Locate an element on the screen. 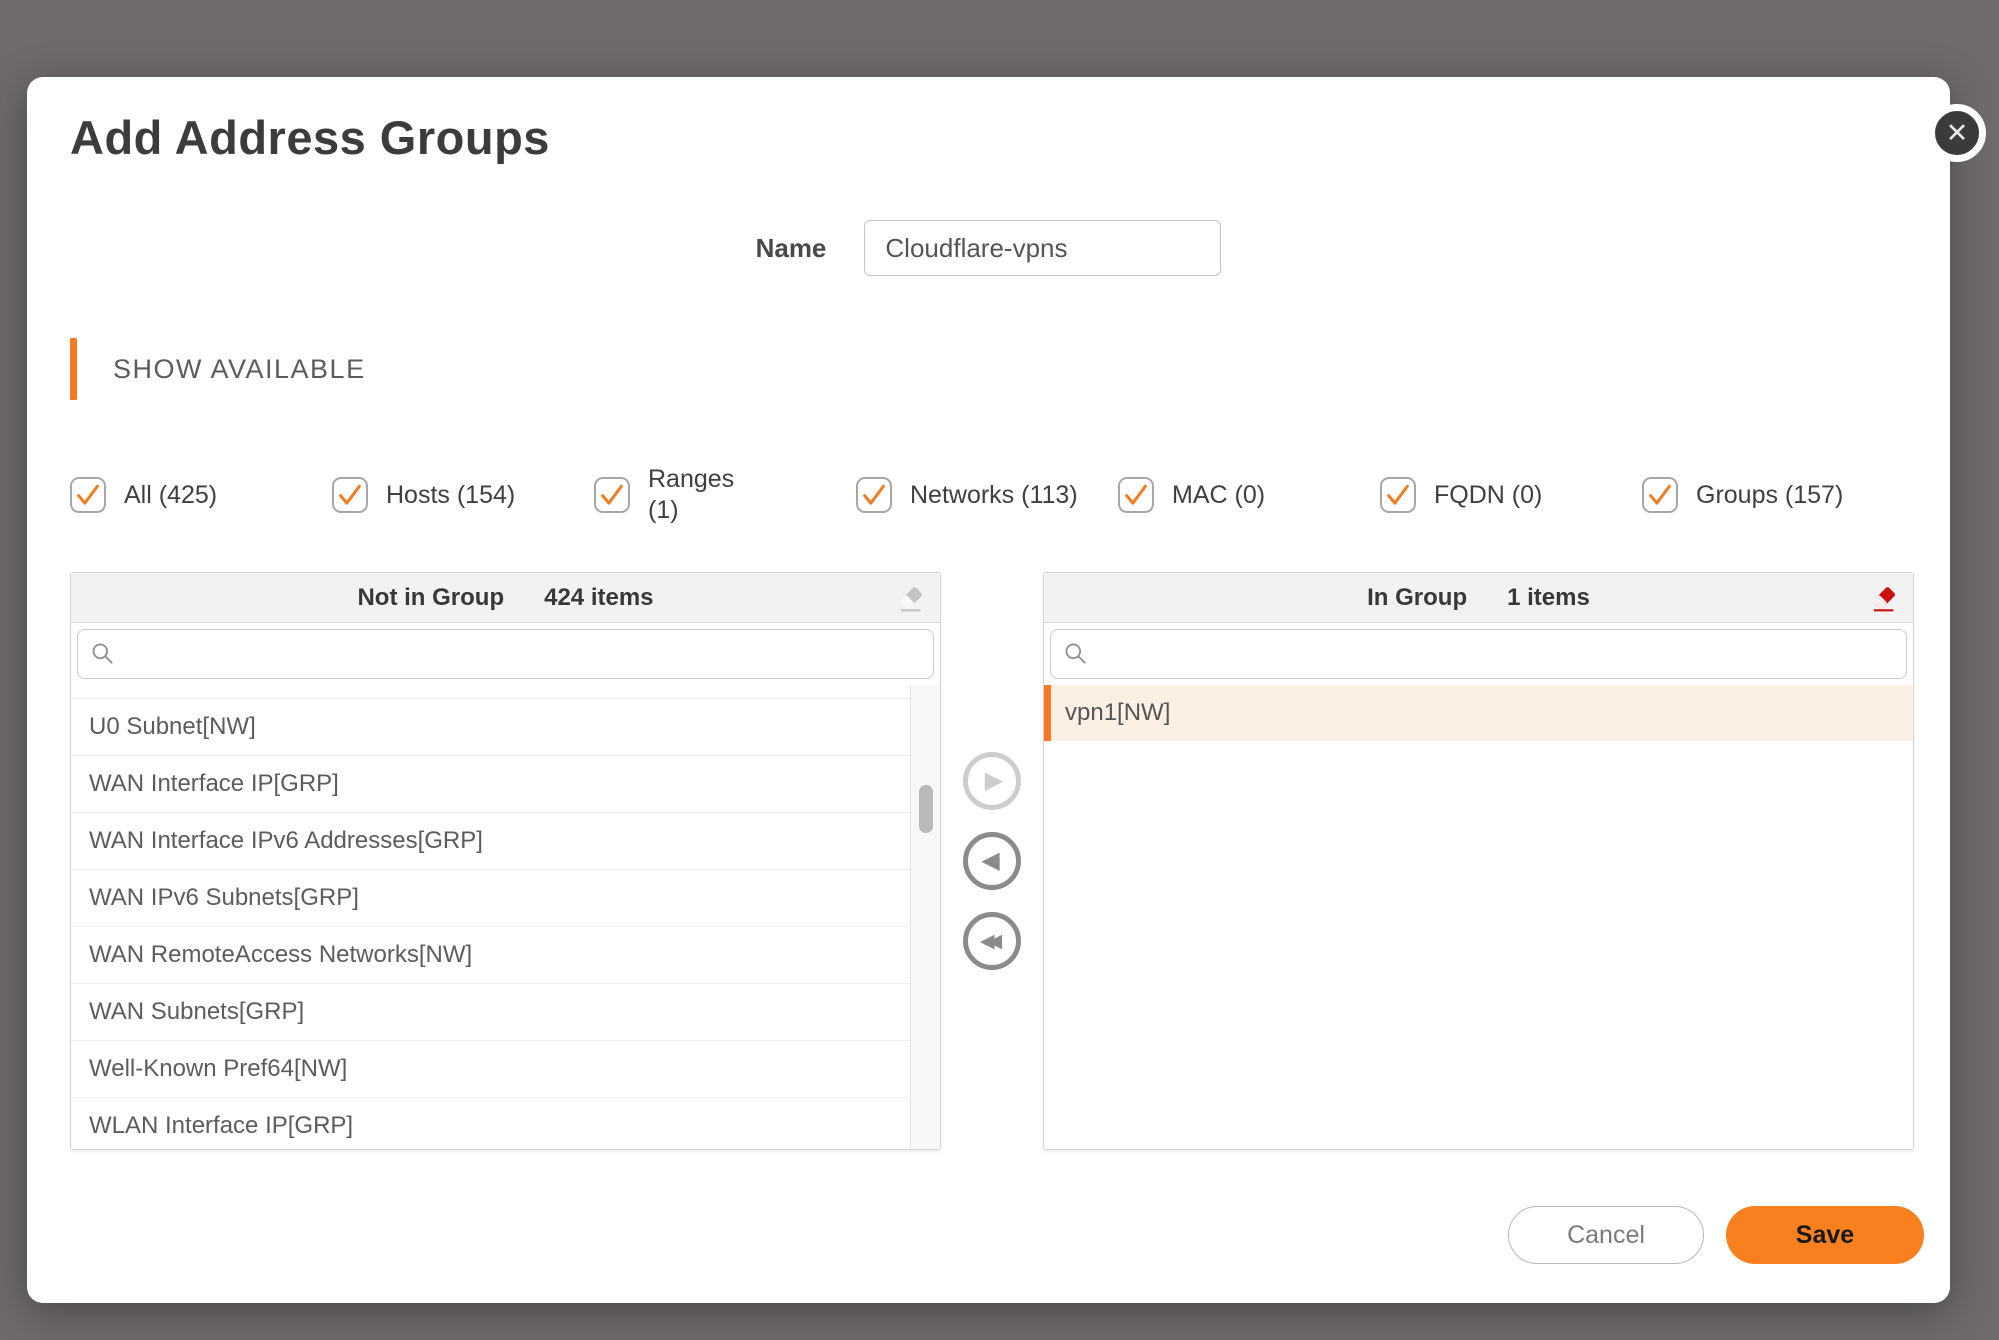  transfer-controls: ▶ ◀ ◀◀ is located at coordinates (992, 861).